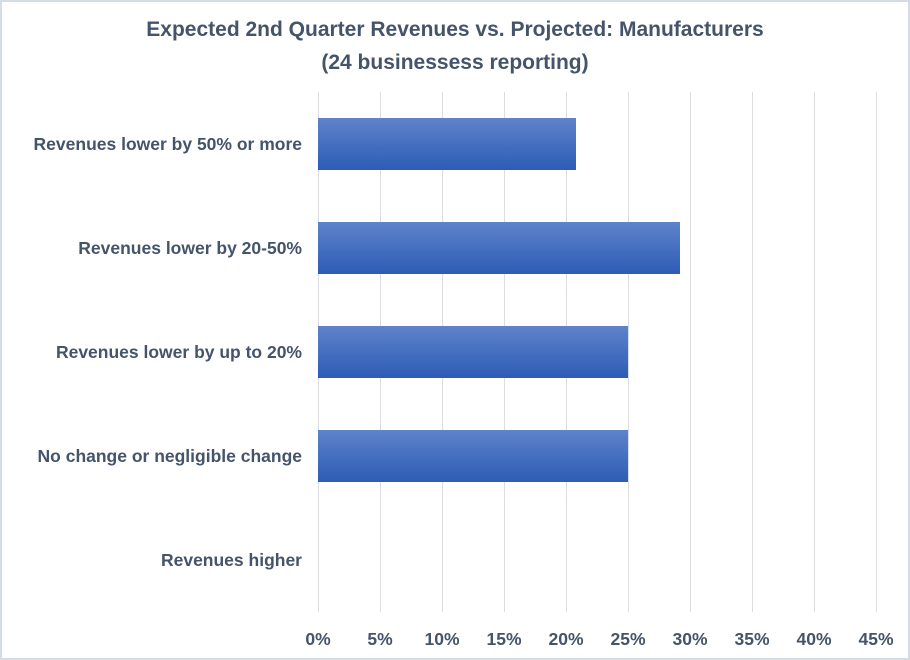 This screenshot has height=660, width=910. I want to click on category-label: Revenues lower by 20-50%, so click(190, 247).